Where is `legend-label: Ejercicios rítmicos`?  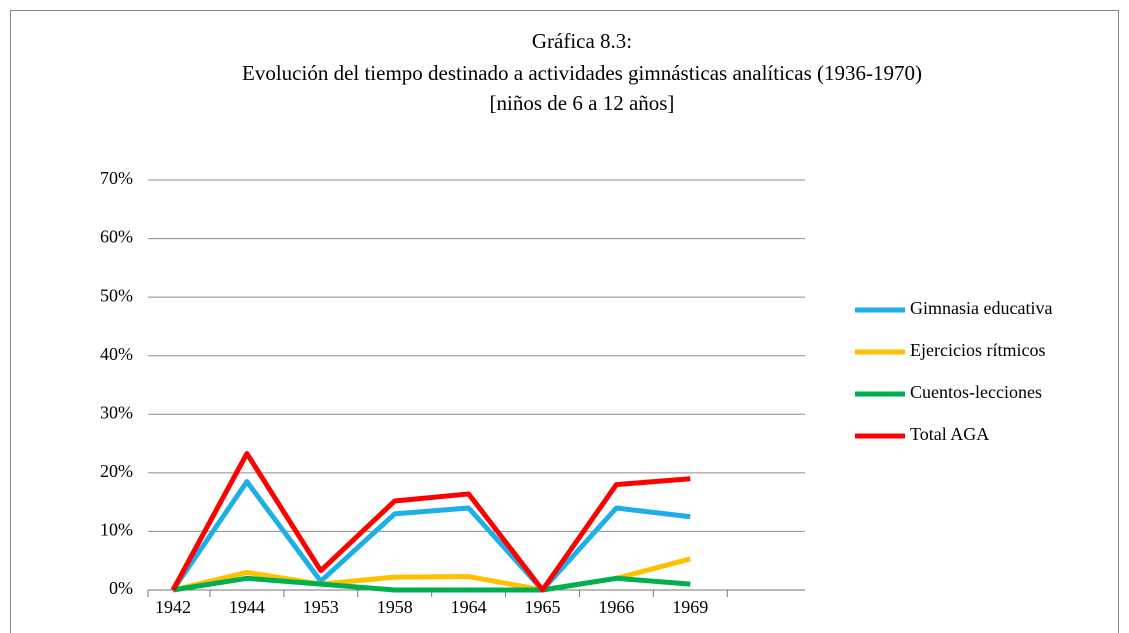
legend-label: Ejercicios rítmicos is located at coordinates (977, 350).